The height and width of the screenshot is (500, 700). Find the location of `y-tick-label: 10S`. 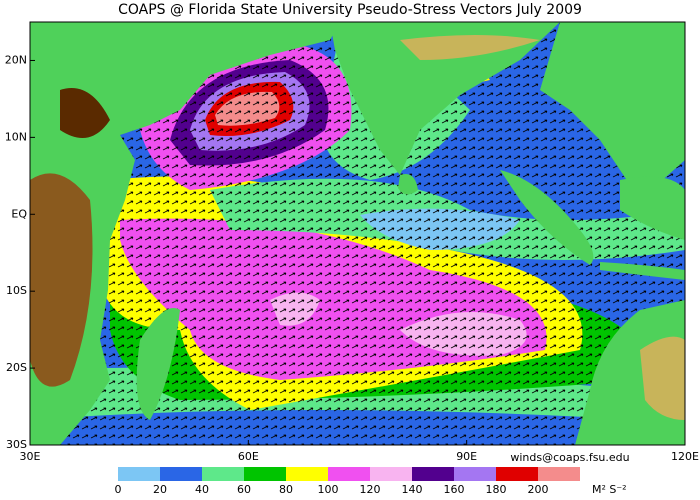

y-tick-label: 10S is located at coordinates (16, 290).